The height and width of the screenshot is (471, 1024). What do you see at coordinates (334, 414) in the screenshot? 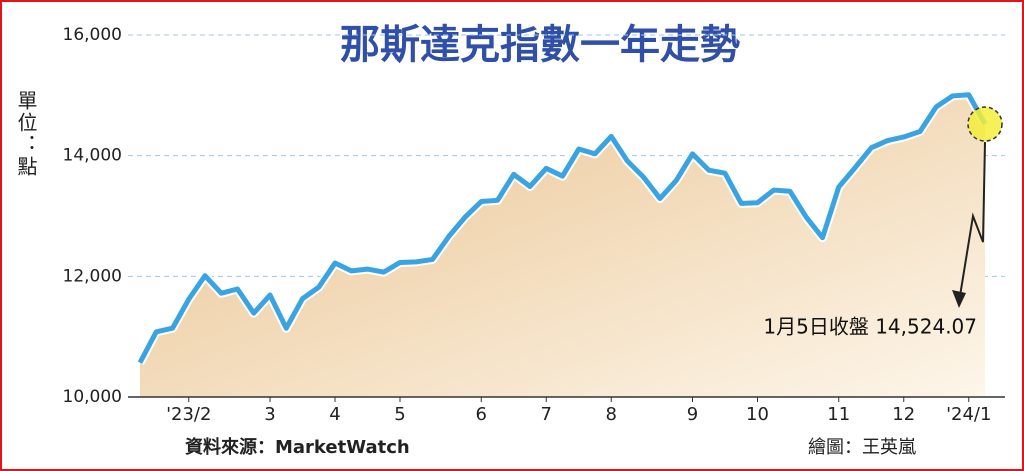
I see `x-tick-label: 4` at bounding box center [334, 414].